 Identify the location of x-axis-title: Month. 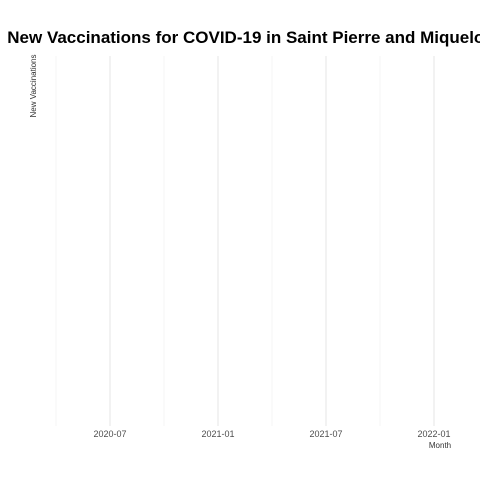
(440, 445).